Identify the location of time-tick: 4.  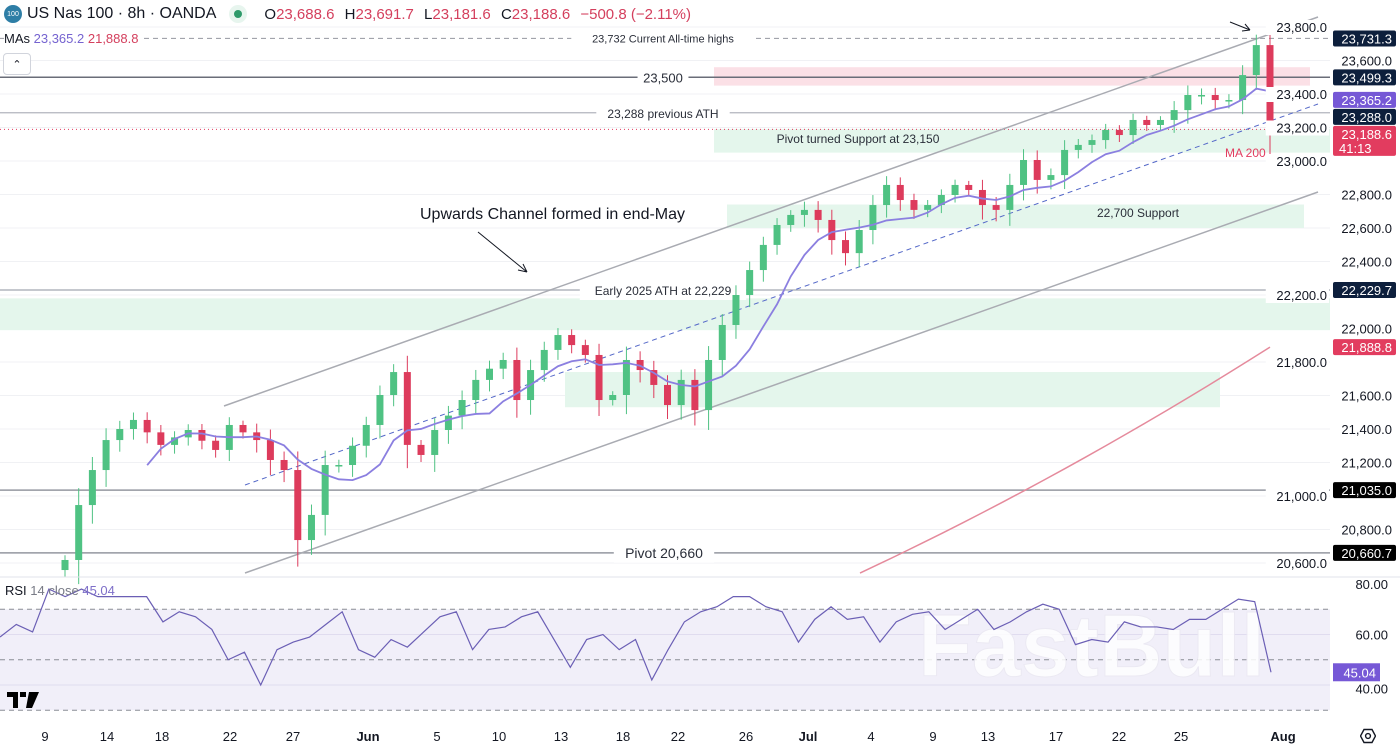
(870, 736).